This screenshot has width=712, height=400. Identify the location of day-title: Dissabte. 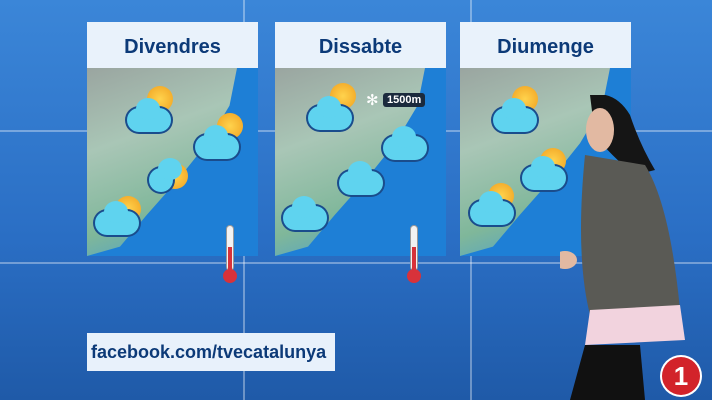
(360, 45).